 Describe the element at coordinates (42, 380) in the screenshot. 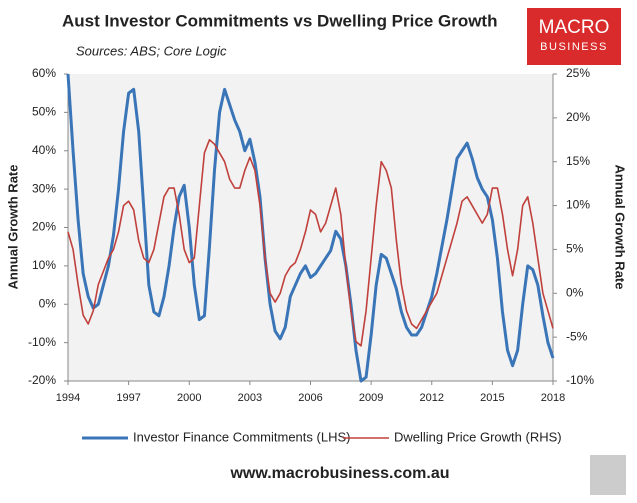

I see `y-tick-label: -20%` at that location.